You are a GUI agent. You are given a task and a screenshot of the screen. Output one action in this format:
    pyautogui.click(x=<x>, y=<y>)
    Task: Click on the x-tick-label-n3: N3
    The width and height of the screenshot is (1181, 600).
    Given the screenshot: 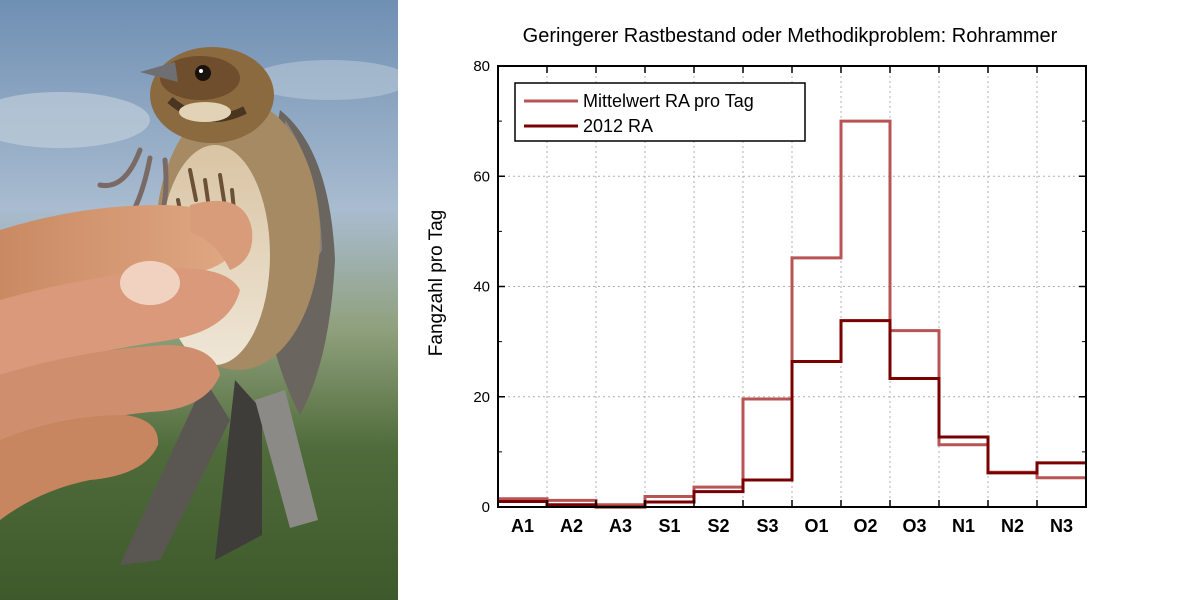 What is the action you would take?
    pyautogui.click(x=1061, y=526)
    